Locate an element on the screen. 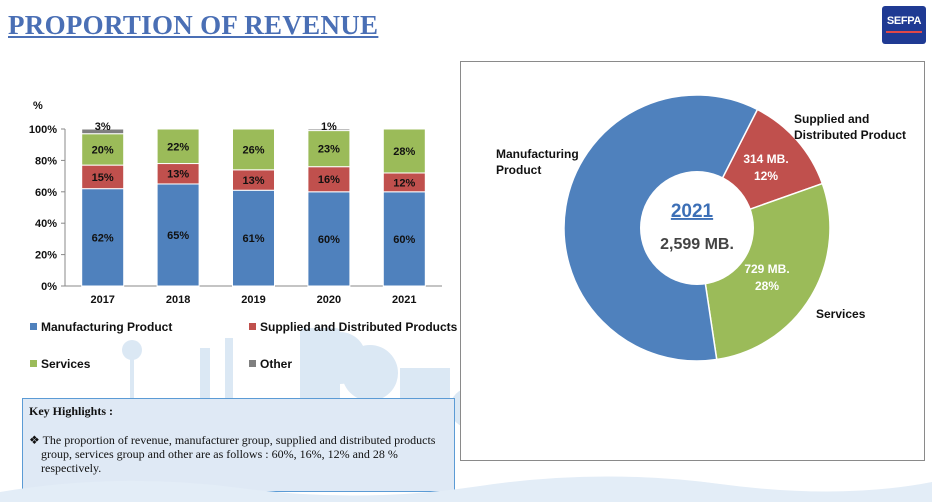 The height and width of the screenshot is (502, 932). legend-supplied: Supplied and Distributed Products is located at coordinates (353, 327).